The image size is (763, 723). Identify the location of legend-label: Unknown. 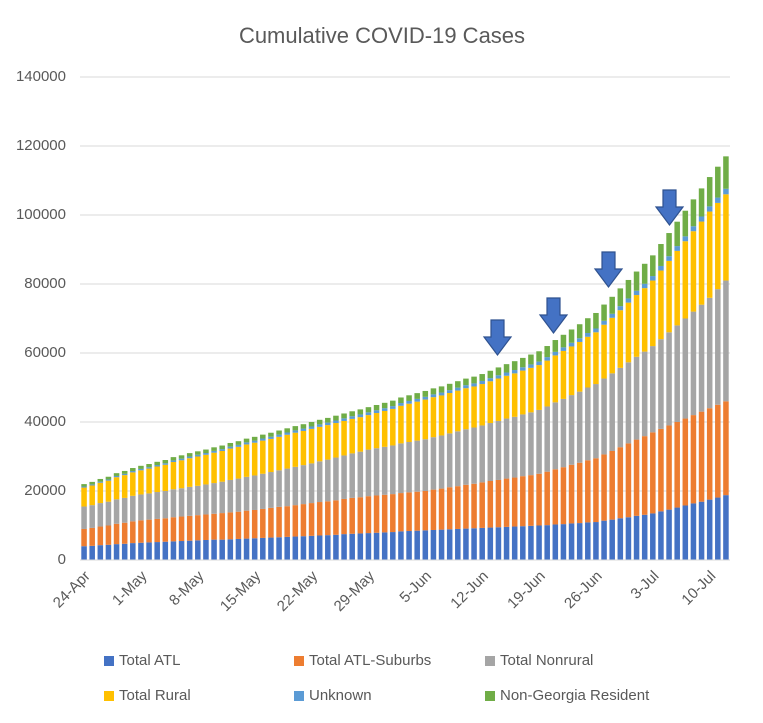
(340, 695).